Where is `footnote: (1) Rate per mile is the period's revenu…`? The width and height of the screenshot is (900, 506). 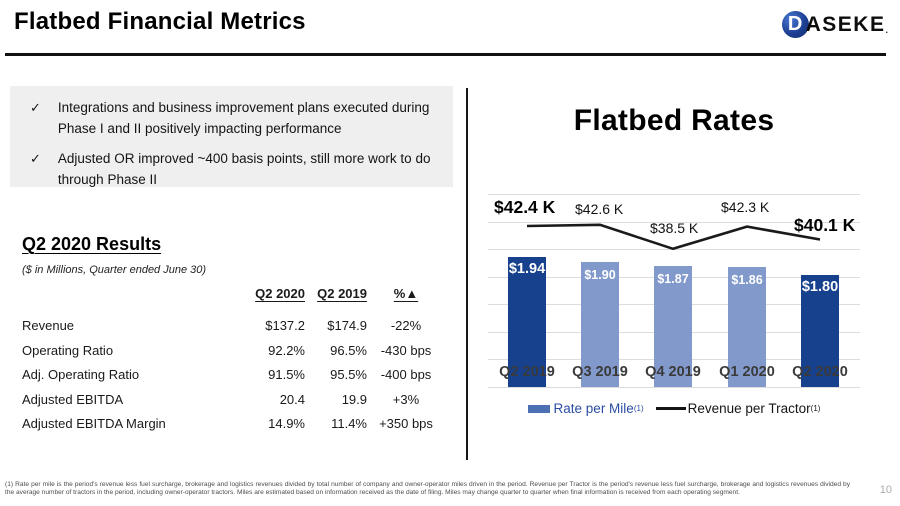
footnote: (1) Rate per mile is the period's revenu… is located at coordinates (427, 488).